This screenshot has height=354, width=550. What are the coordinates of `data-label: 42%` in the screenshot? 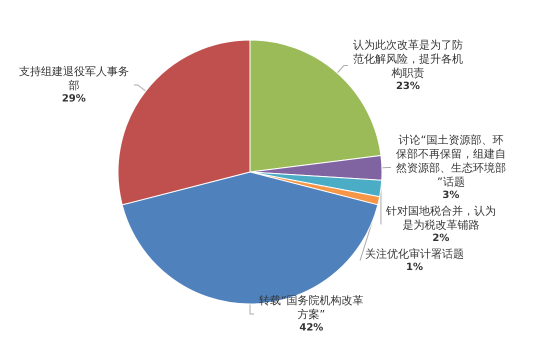 It's located at (311, 328).